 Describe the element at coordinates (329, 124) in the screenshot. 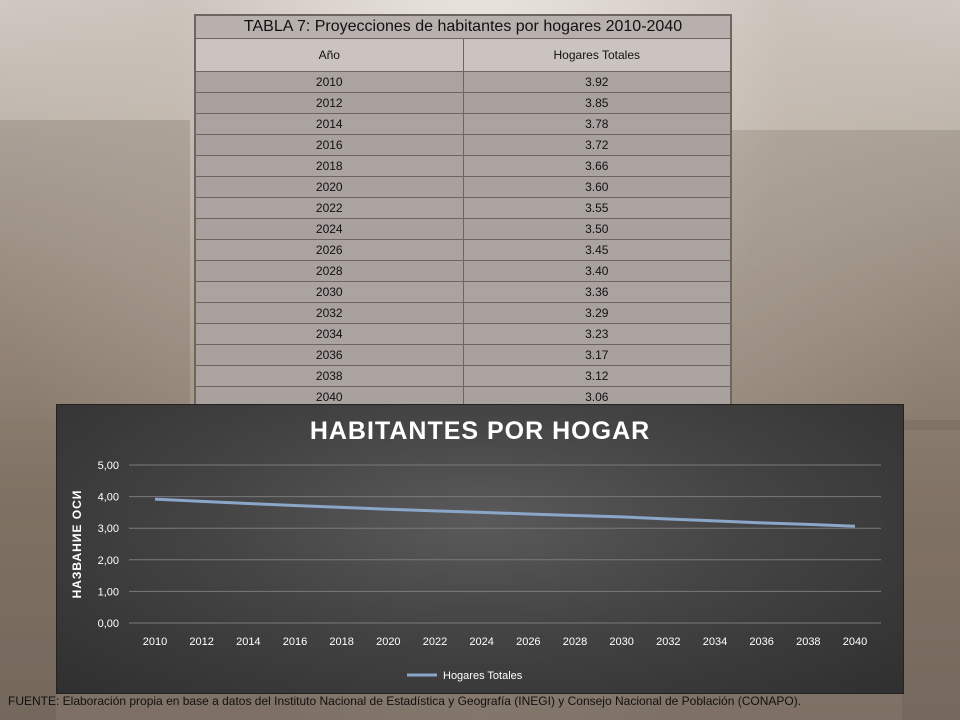

I see `cell-year: 2014` at that location.